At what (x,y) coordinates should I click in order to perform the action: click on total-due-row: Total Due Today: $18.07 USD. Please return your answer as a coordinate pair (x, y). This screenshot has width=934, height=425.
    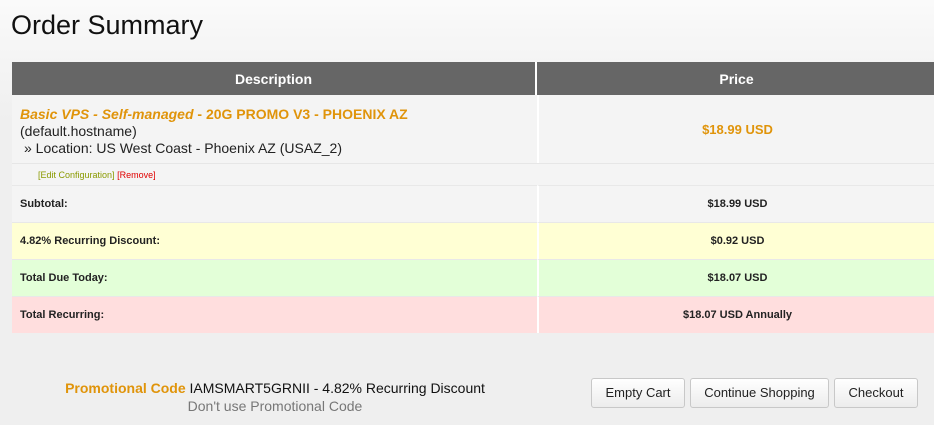
    Looking at the image, I should click on (473, 277).